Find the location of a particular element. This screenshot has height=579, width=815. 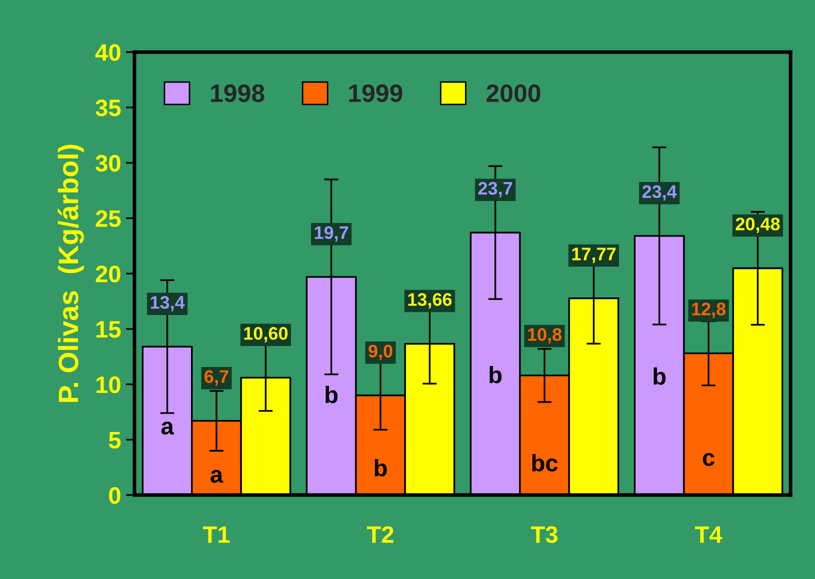

y-tick-label: 25 is located at coordinates (108, 218).